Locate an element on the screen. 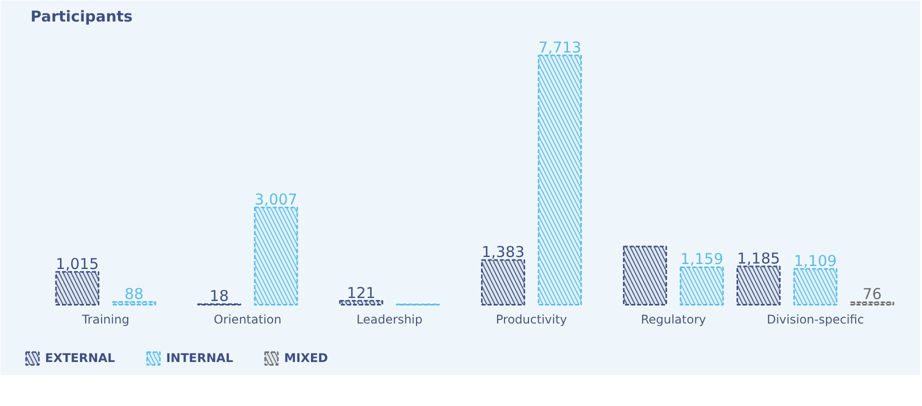 The width and height of the screenshot is (922, 406). x-tick-label: Division-specific is located at coordinates (815, 319).